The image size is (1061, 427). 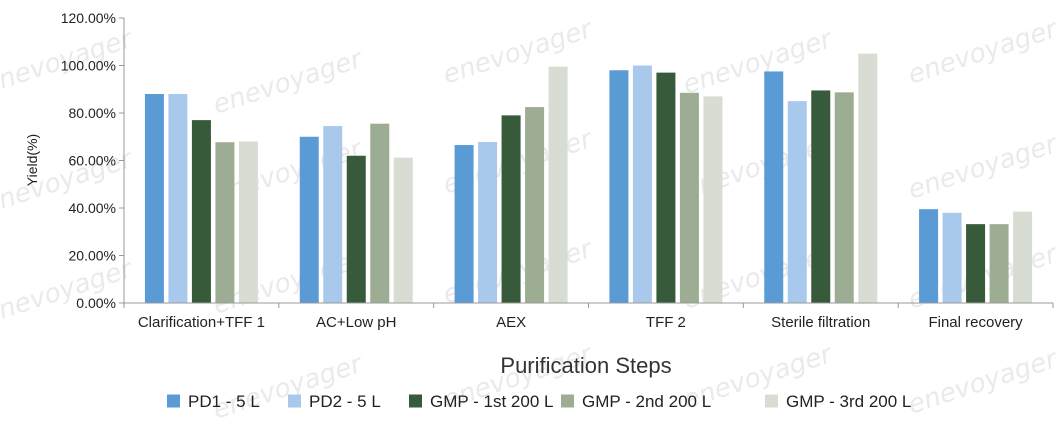 What do you see at coordinates (88, 66) in the screenshot?
I see `y-tick-label: 100.00%` at bounding box center [88, 66].